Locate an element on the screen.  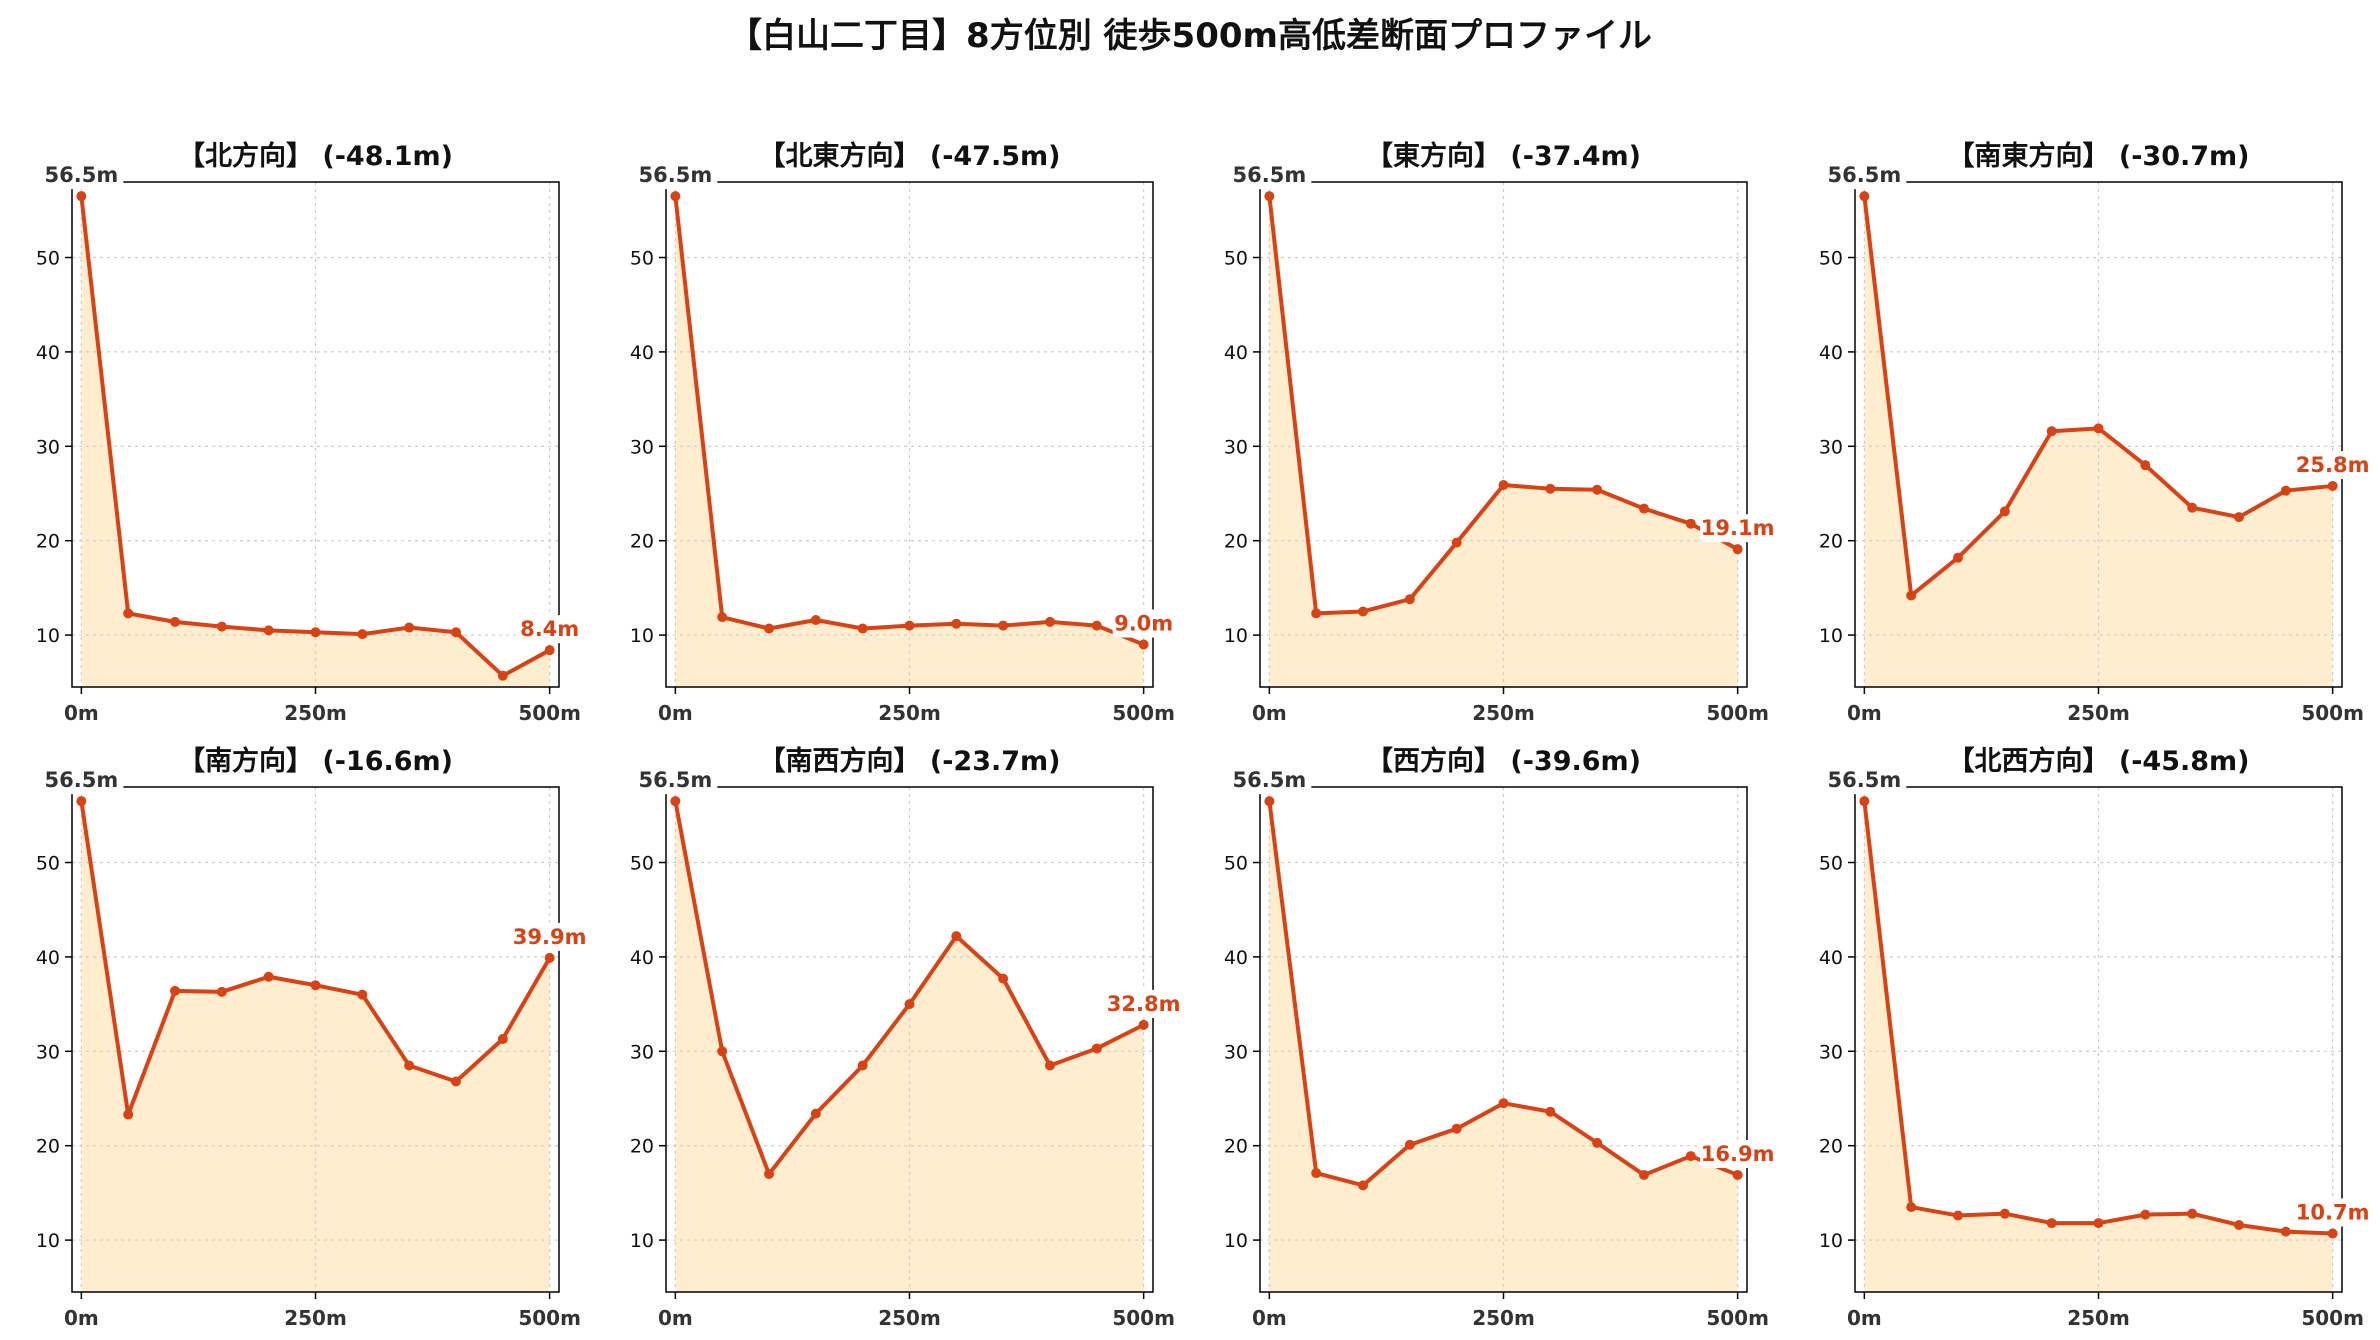
end-label: 25.8m is located at coordinates (2333, 465).